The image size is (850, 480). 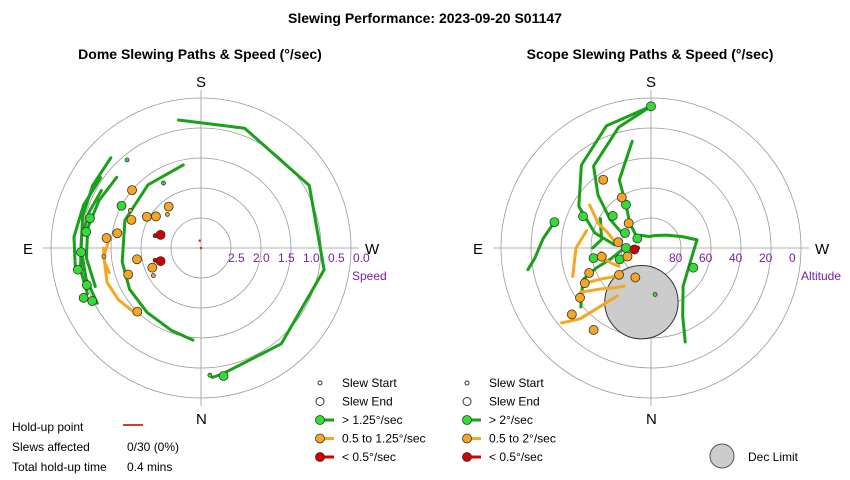 What do you see at coordinates (511, 420) in the screenshot?
I see `legend-label: > 2°/sec` at bounding box center [511, 420].